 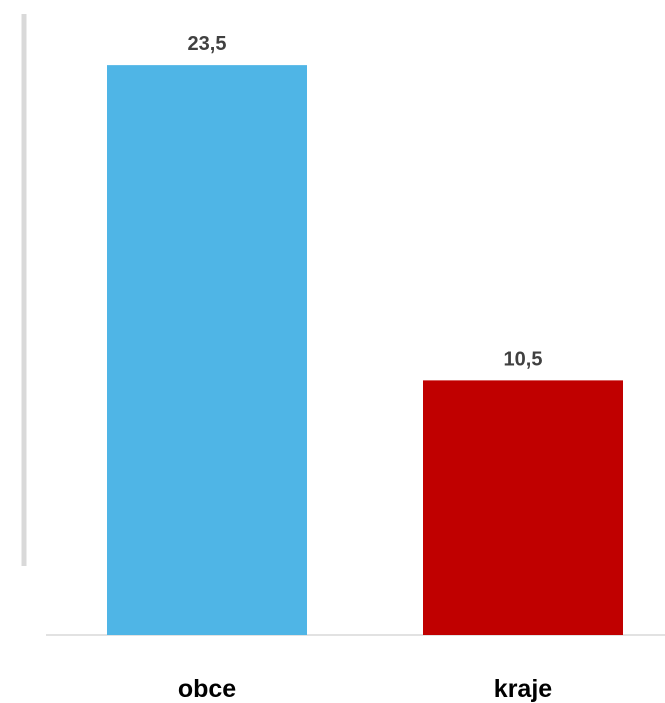 I want to click on category-labels-group: obce kraje, so click(x=365, y=689).